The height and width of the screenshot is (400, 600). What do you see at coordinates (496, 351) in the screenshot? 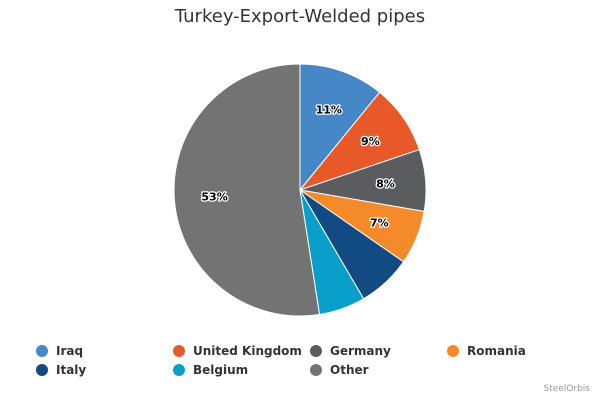
I see `legend-label: Romania` at bounding box center [496, 351].